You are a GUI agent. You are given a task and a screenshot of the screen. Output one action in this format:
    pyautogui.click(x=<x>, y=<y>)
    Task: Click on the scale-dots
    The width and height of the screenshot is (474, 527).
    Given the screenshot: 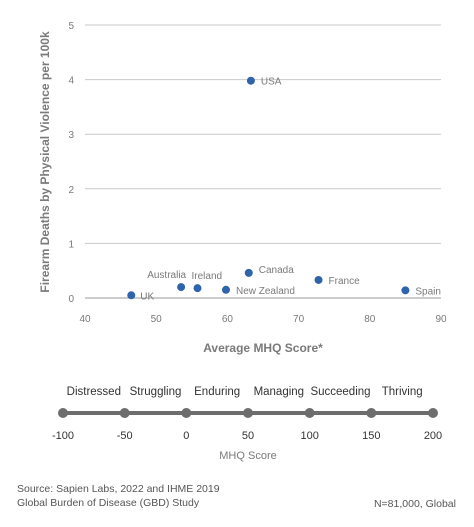 What is the action you would take?
    pyautogui.click(x=248, y=413)
    